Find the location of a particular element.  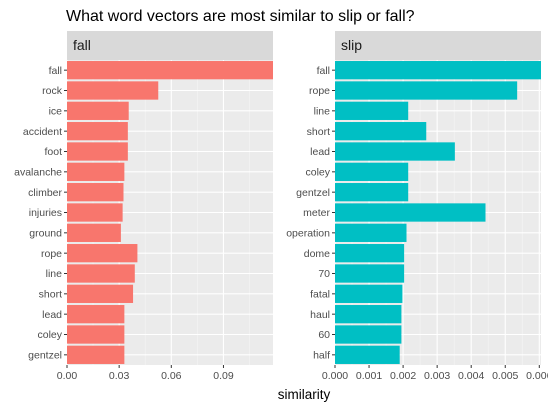

y-tick-label: 60 is located at coordinates (324, 335).